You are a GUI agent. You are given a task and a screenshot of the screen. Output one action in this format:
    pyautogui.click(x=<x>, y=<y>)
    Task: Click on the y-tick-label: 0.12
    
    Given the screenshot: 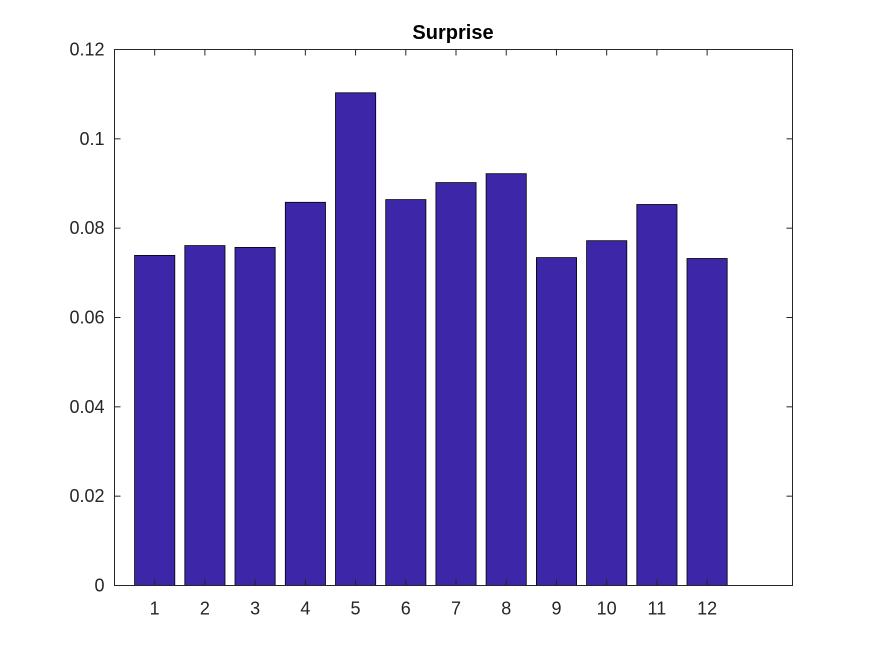 What is the action you would take?
    pyautogui.click(x=86, y=50)
    